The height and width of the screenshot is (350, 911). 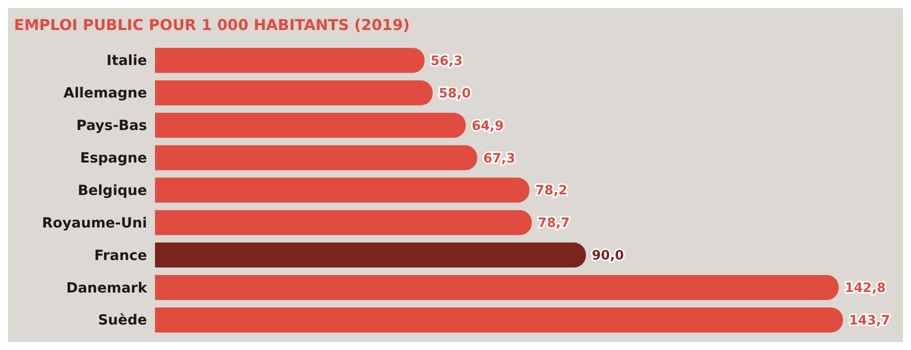 What do you see at coordinates (446, 61) in the screenshot?
I see `data-label: 56,3` at bounding box center [446, 61].